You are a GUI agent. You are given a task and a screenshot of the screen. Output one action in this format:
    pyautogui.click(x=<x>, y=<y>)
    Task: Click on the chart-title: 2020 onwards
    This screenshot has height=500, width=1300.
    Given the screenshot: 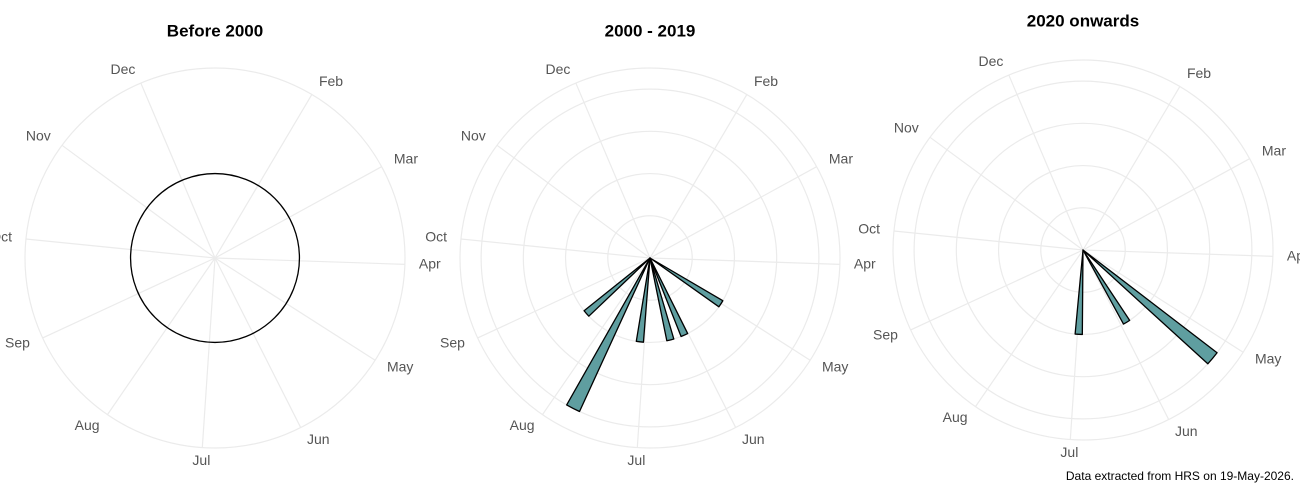 What is the action you would take?
    pyautogui.click(x=1083, y=20)
    